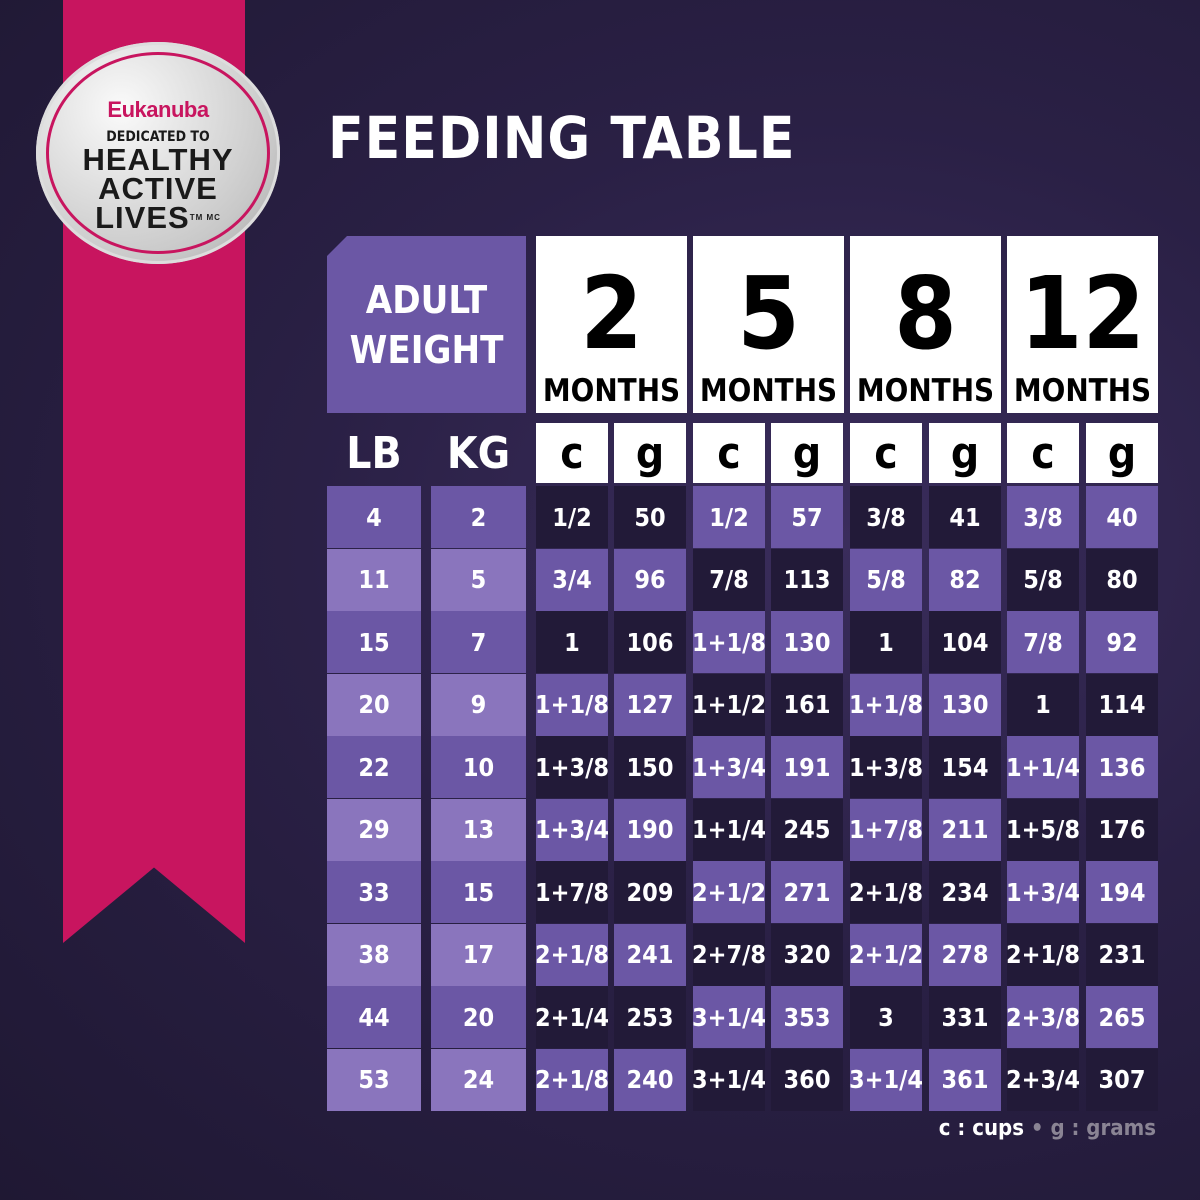  Describe the element at coordinates (572, 579) in the screenshot. I see `cups-cell: 3/4` at that location.